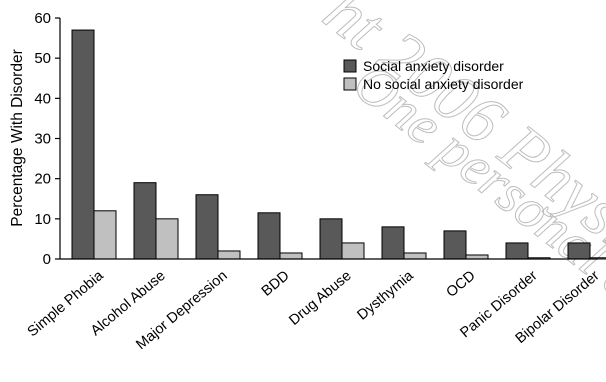 The width and height of the screenshot is (606, 382). I want to click on y-tick-label-0: 0, so click(47, 259).